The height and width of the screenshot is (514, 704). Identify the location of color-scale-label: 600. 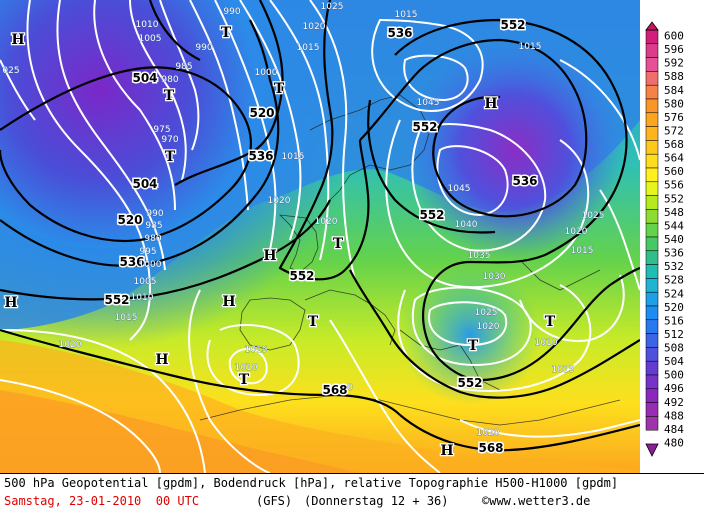
(674, 36).